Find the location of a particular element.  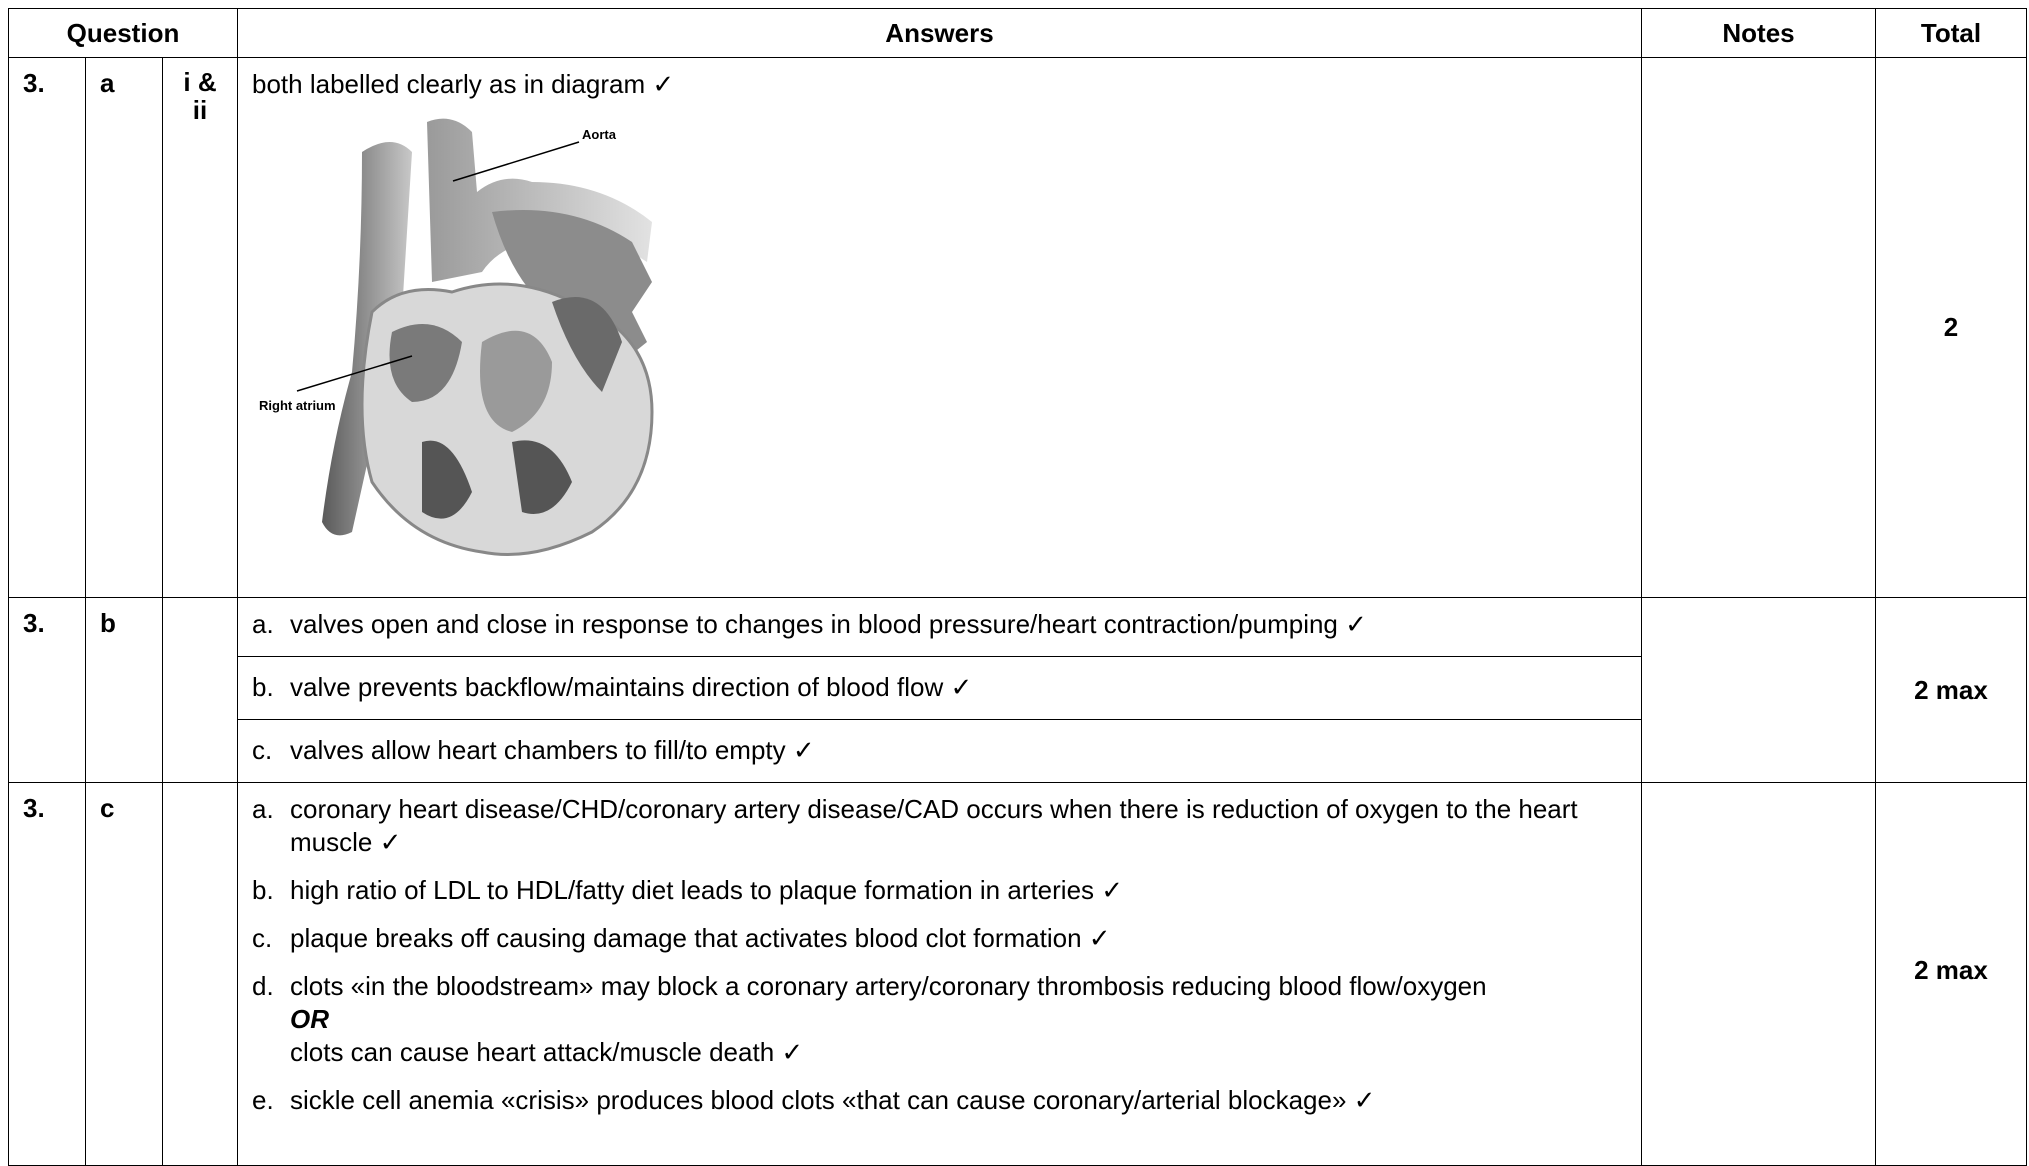

q-subpart: i & ii is located at coordinates (200, 327).